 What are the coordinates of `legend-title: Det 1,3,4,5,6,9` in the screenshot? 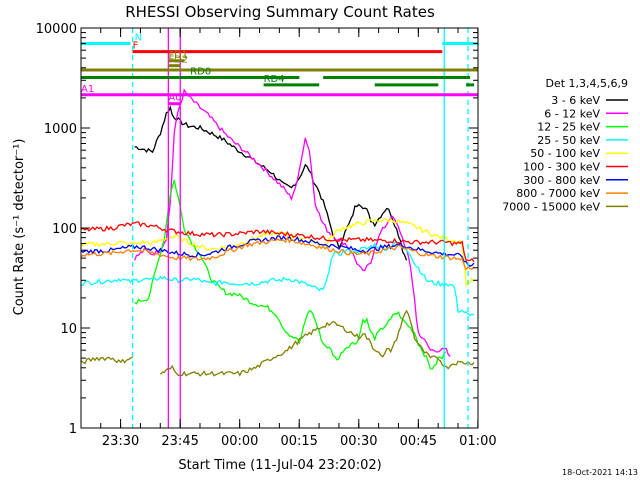 It's located at (586, 83).